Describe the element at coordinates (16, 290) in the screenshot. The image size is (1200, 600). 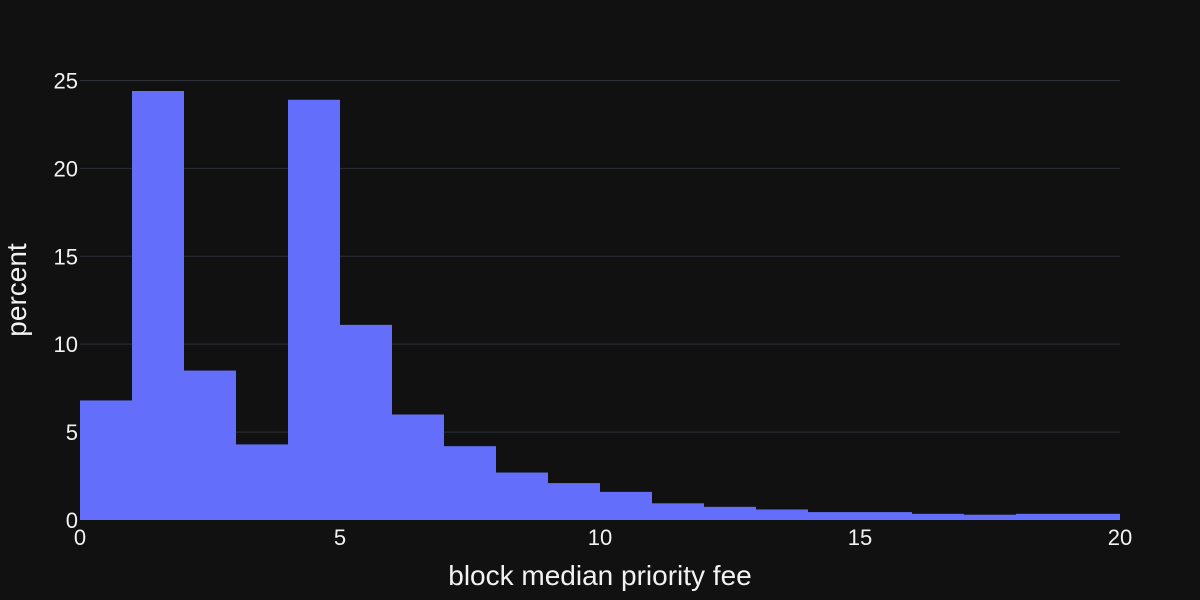
I see `y-axis-title: percent` at that location.